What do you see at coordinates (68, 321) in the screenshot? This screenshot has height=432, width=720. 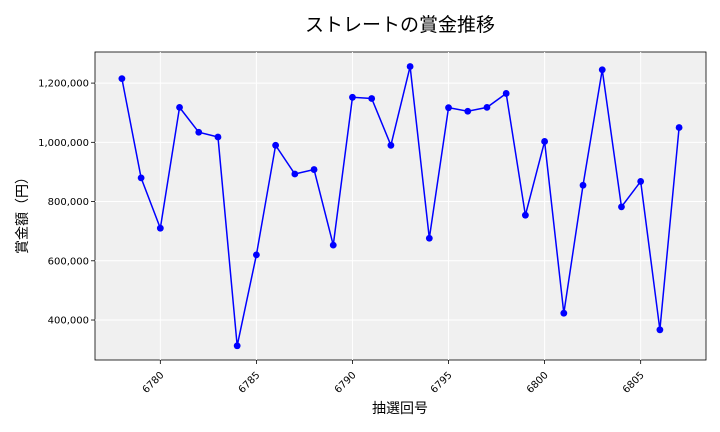 I see `y-tick-label: 400,000` at bounding box center [68, 321].